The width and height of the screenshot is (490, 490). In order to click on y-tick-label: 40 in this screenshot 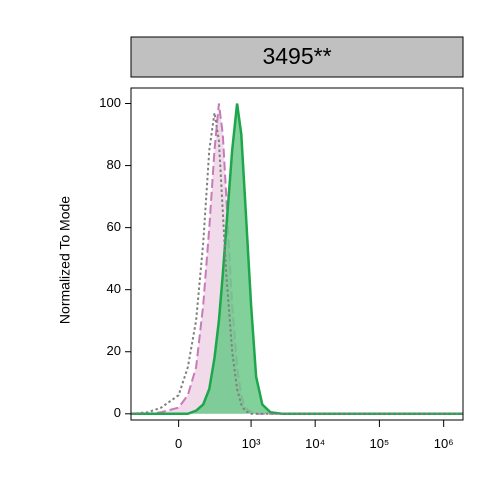, I will do `click(114, 288)`.